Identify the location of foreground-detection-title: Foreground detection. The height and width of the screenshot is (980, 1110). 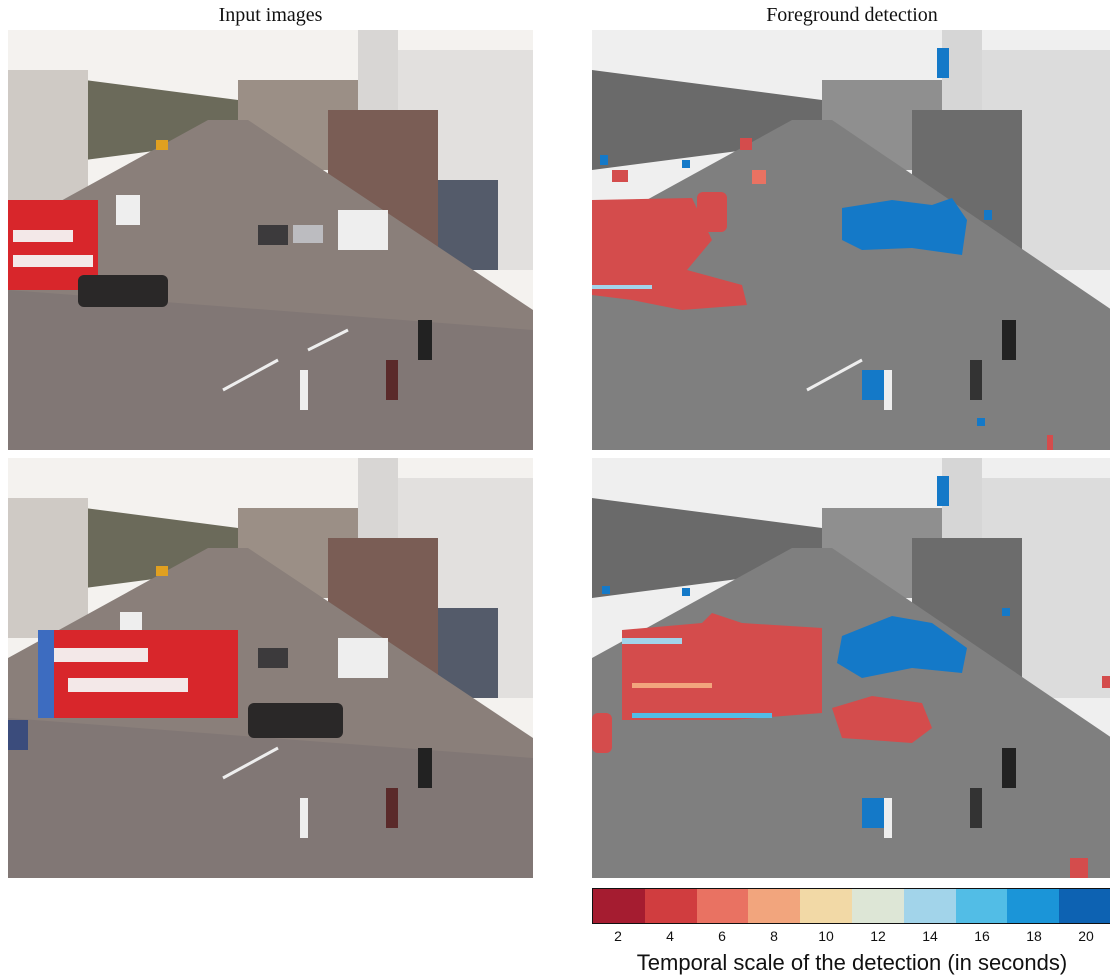
(852, 15).